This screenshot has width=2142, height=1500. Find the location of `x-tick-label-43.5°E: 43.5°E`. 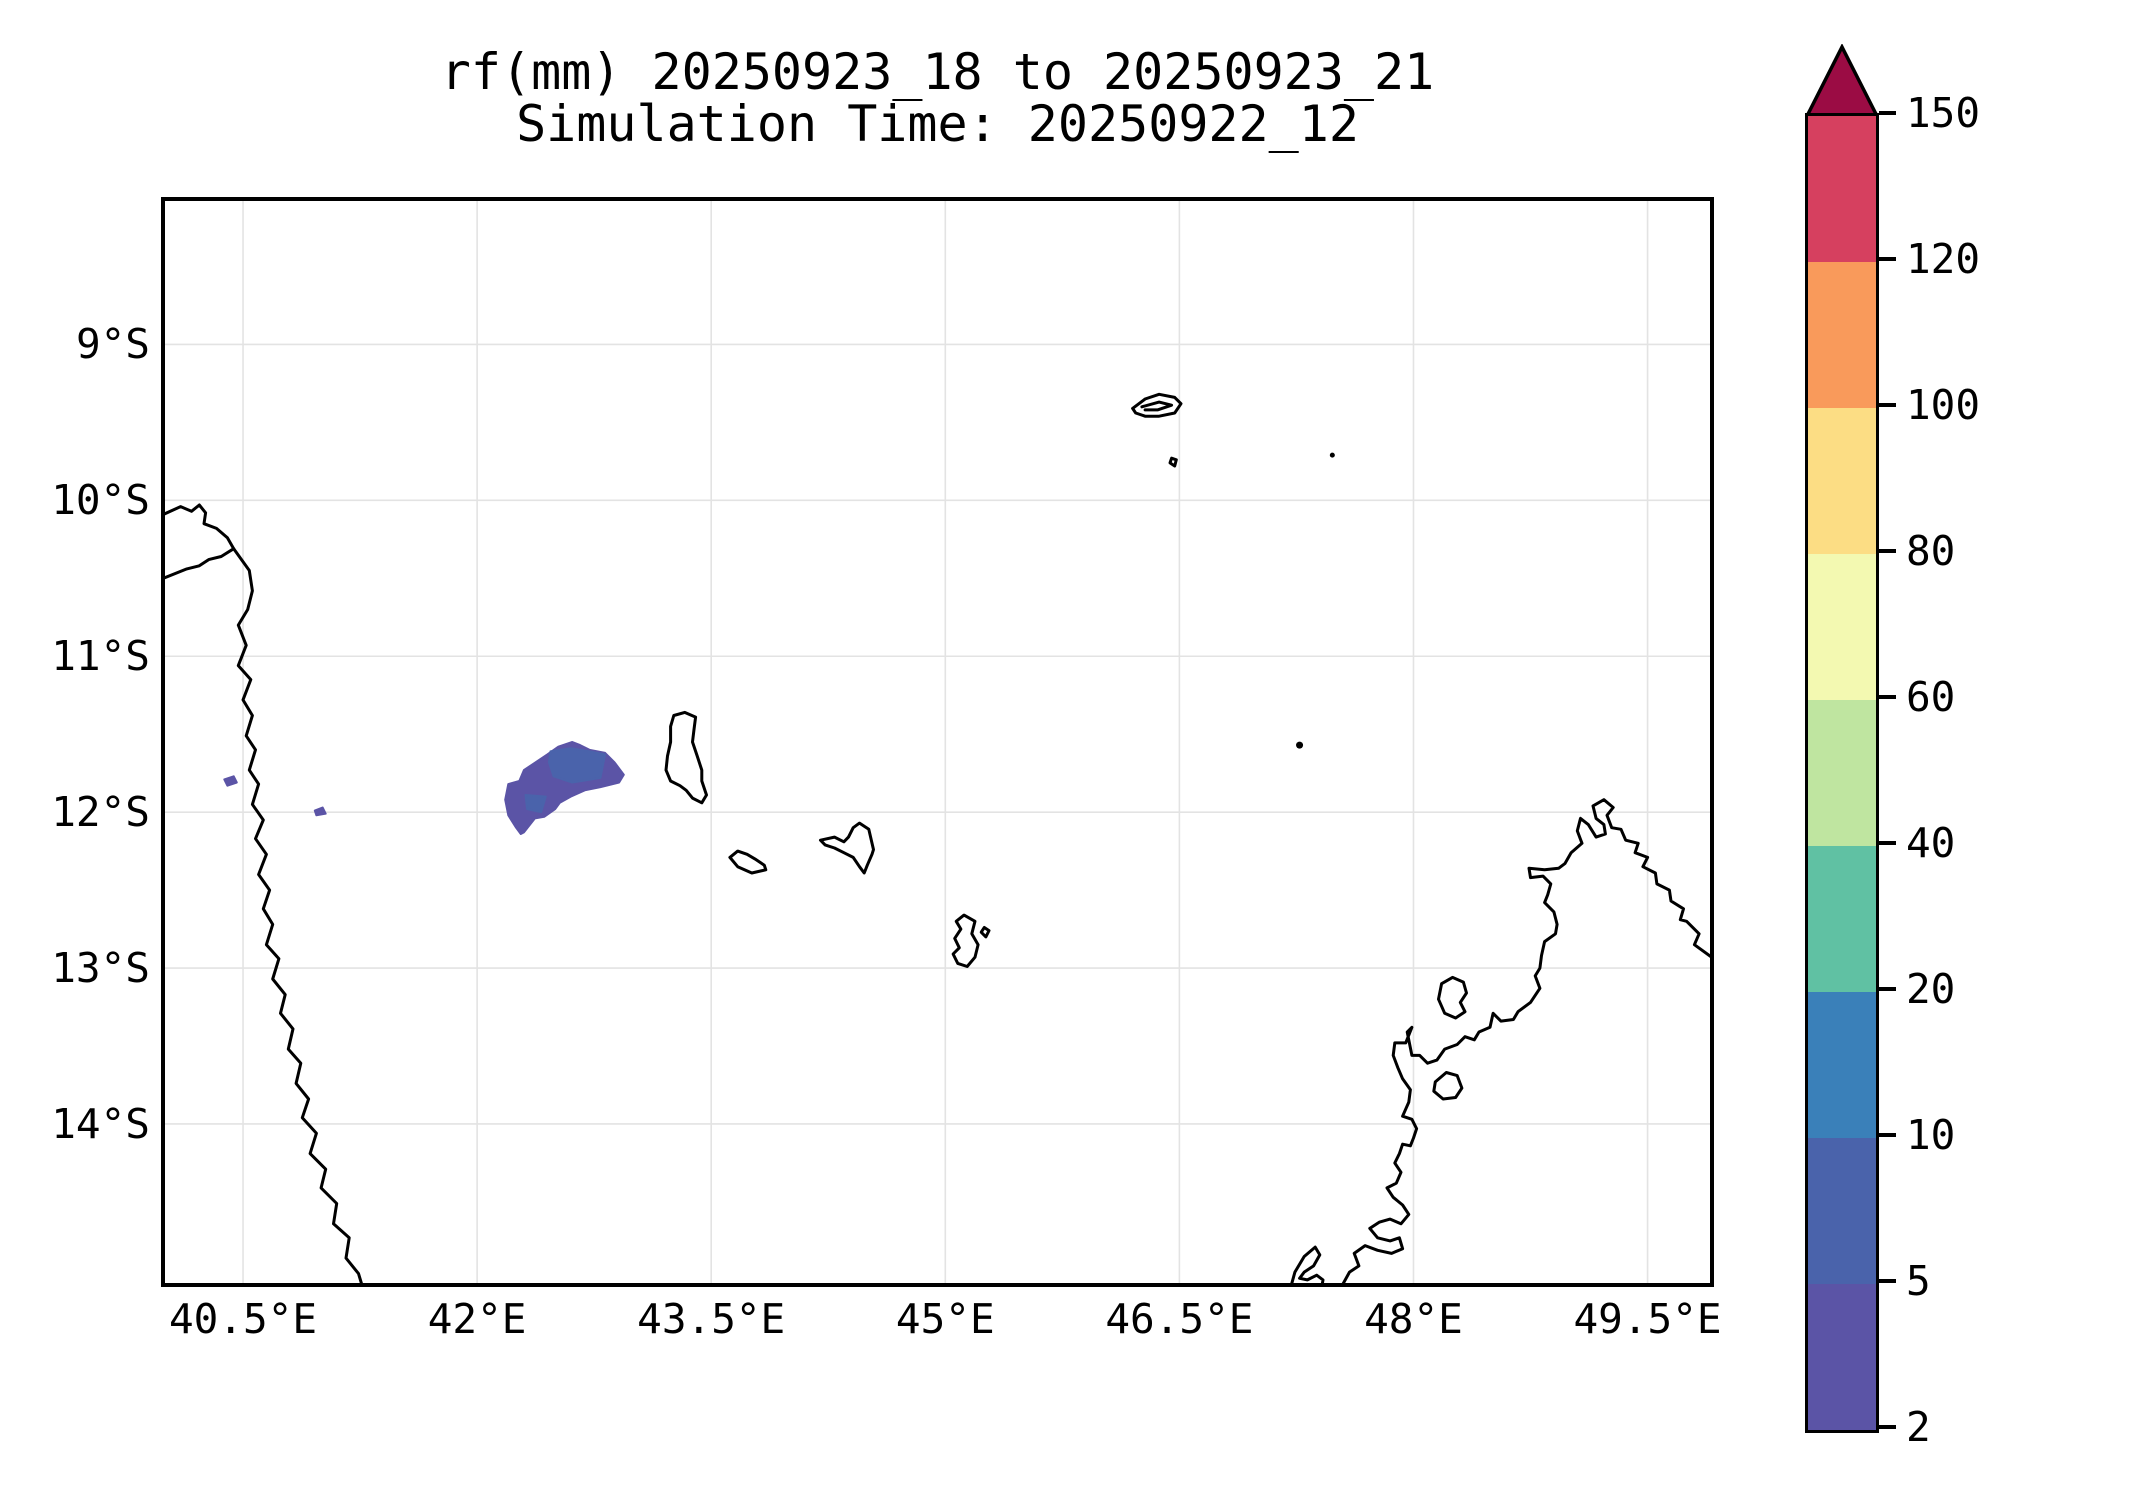

x-tick-label-43.5°E: 43.5°E is located at coordinates (711, 1319).